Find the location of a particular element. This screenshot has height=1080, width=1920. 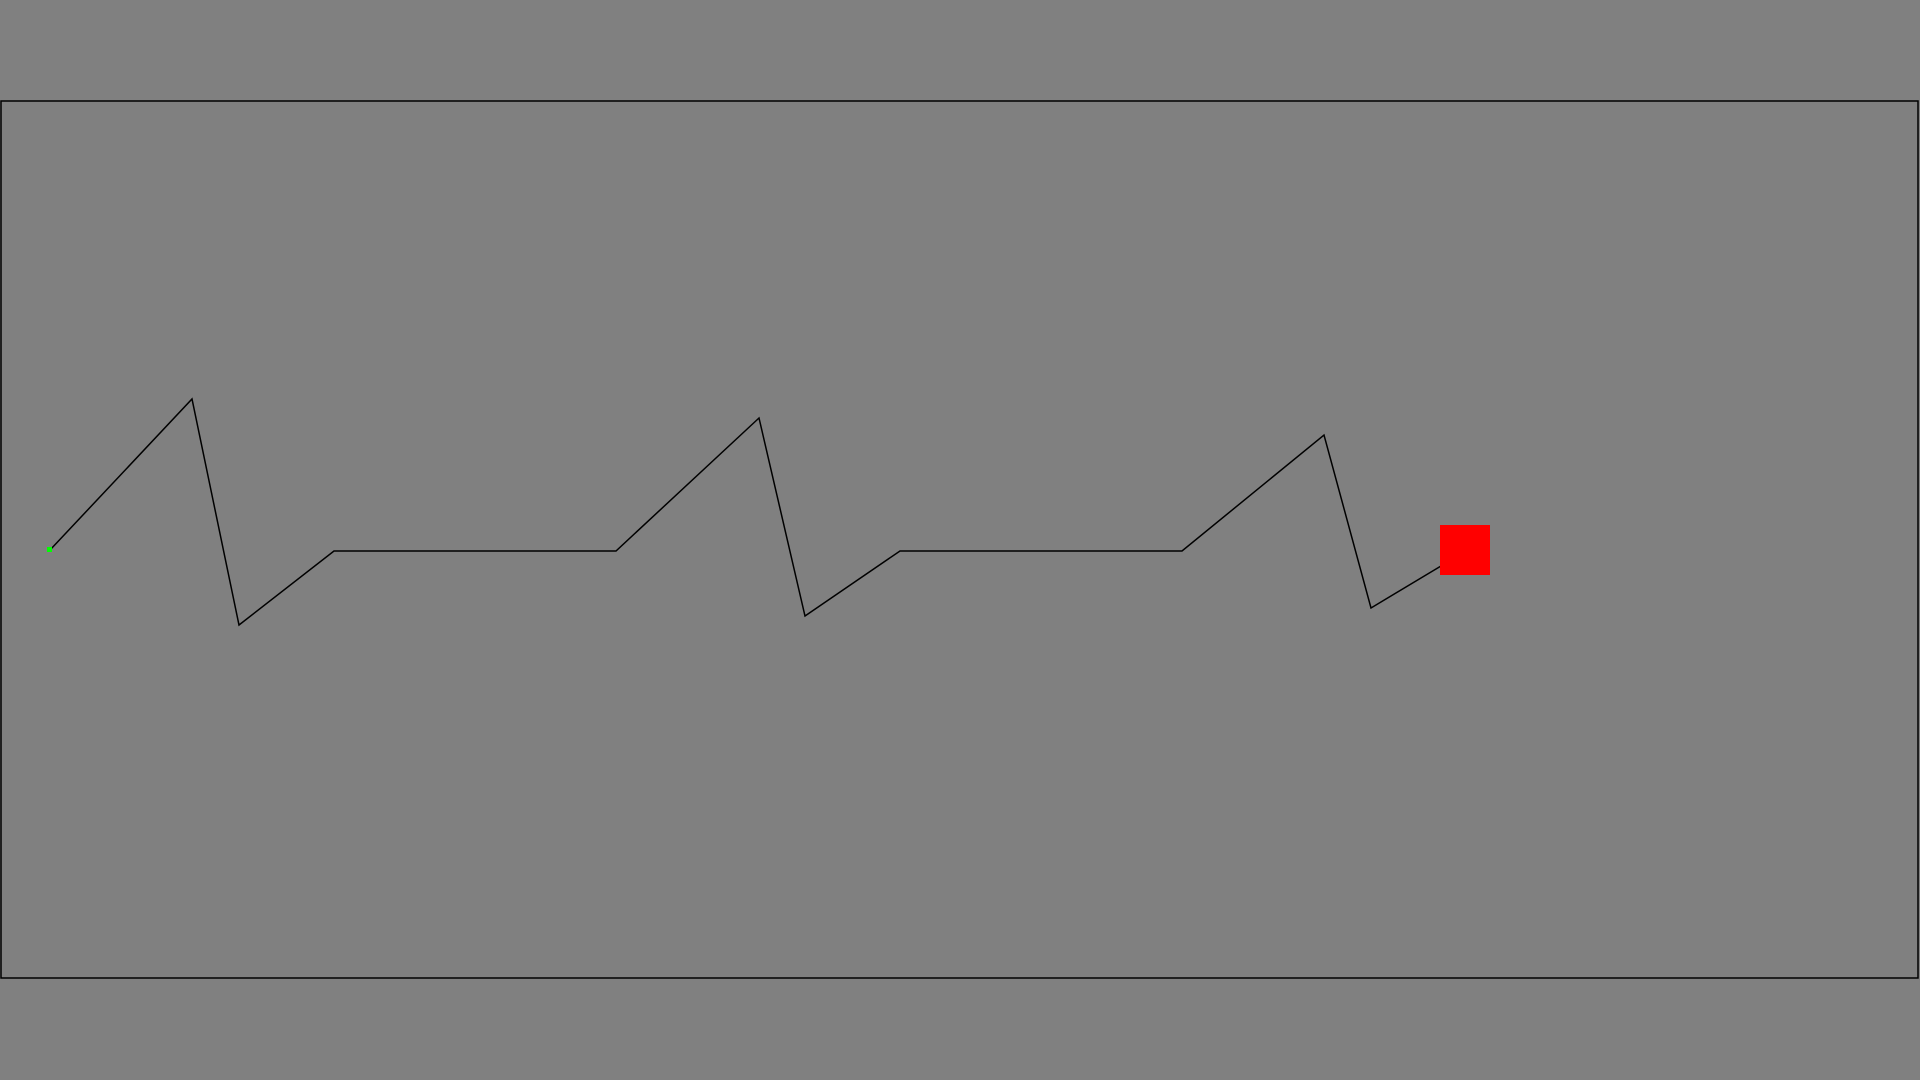

start-marker is located at coordinates (49, 549).